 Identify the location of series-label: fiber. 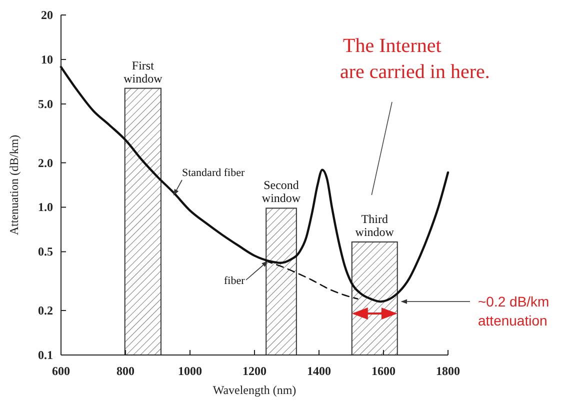
(235, 281).